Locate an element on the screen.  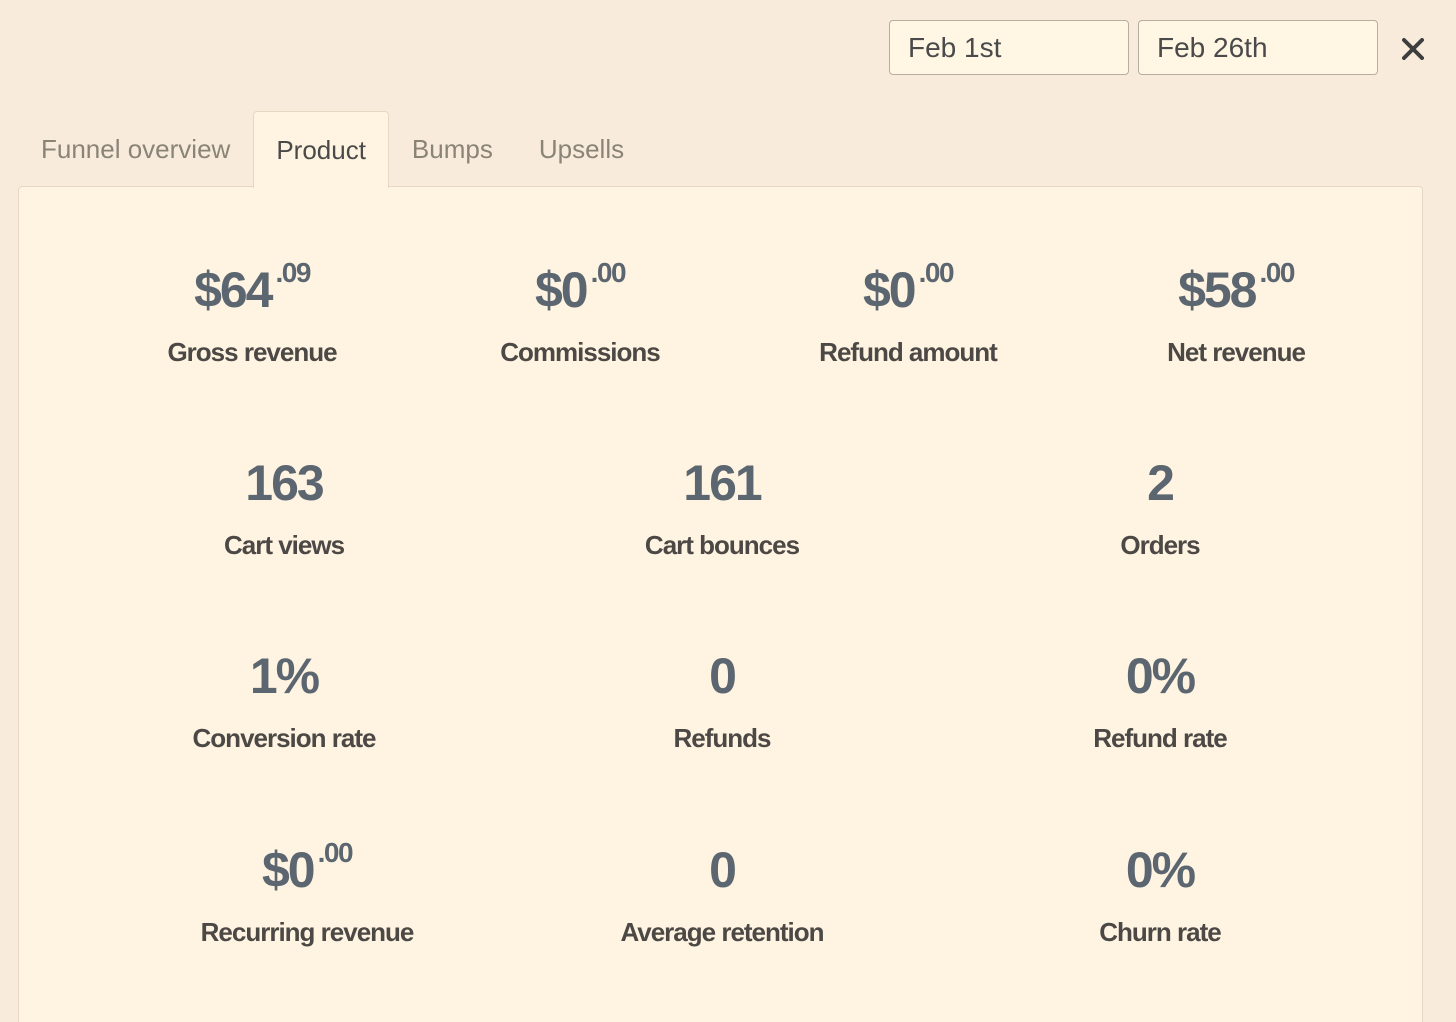
stat-refund-amount: $0.00 Refund amount is located at coordinates (908, 312).